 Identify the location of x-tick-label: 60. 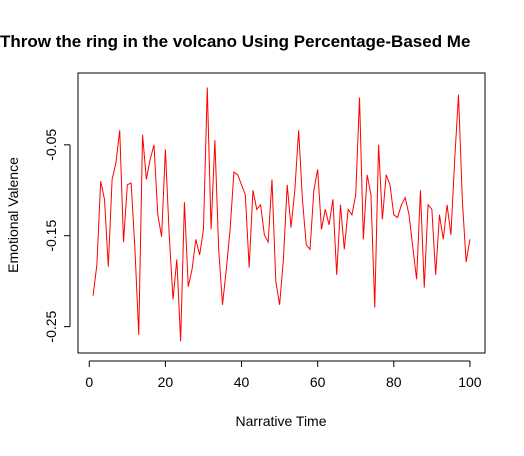
(318, 382).